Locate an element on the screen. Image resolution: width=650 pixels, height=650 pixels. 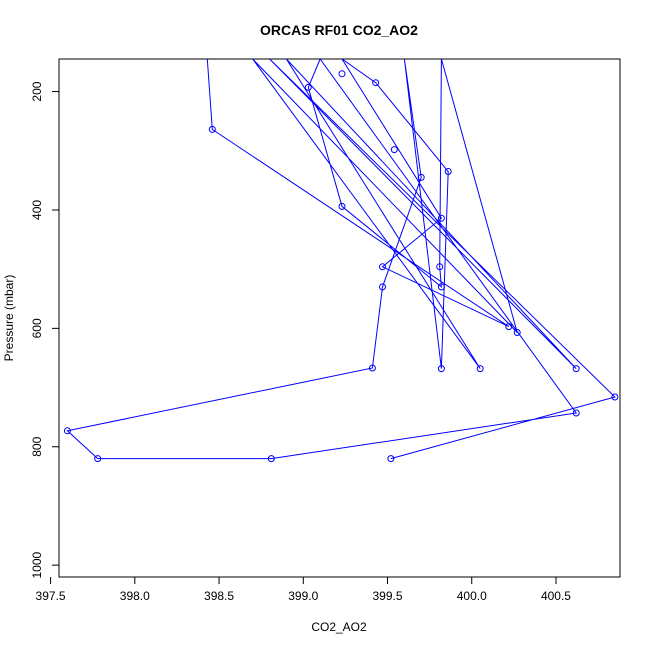
x-tick-label: 397.5 is located at coordinates (51, 596).